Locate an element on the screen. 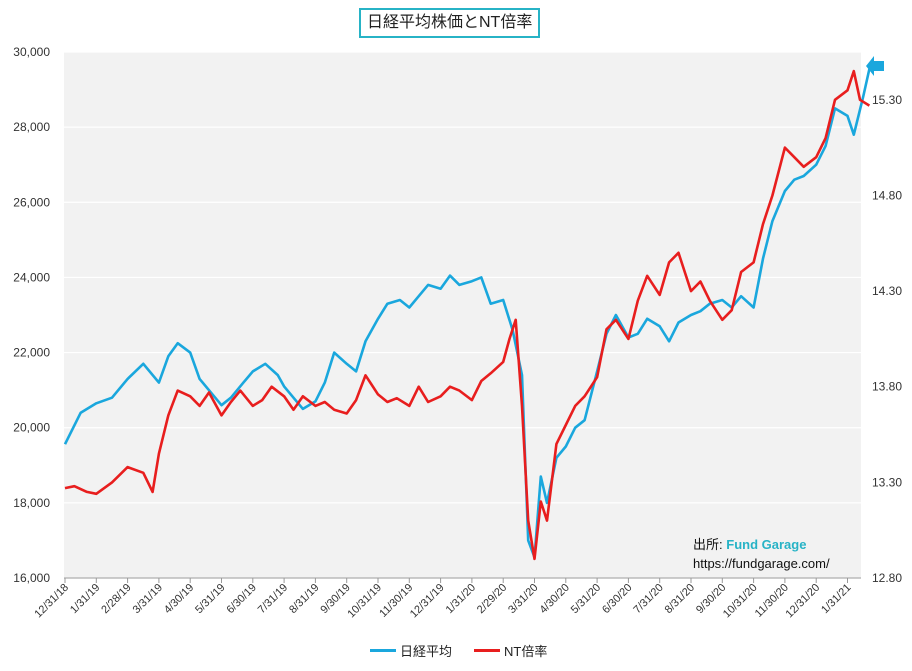  source-label: 出所: is located at coordinates (708, 544).